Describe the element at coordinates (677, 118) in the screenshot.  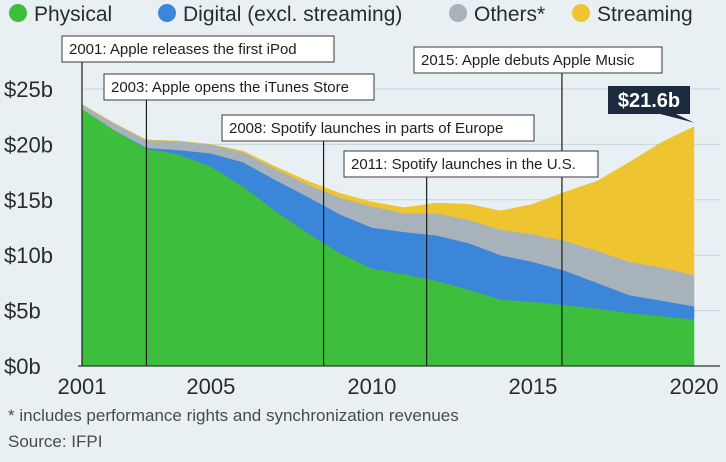
I see `callout-pointer` at that location.